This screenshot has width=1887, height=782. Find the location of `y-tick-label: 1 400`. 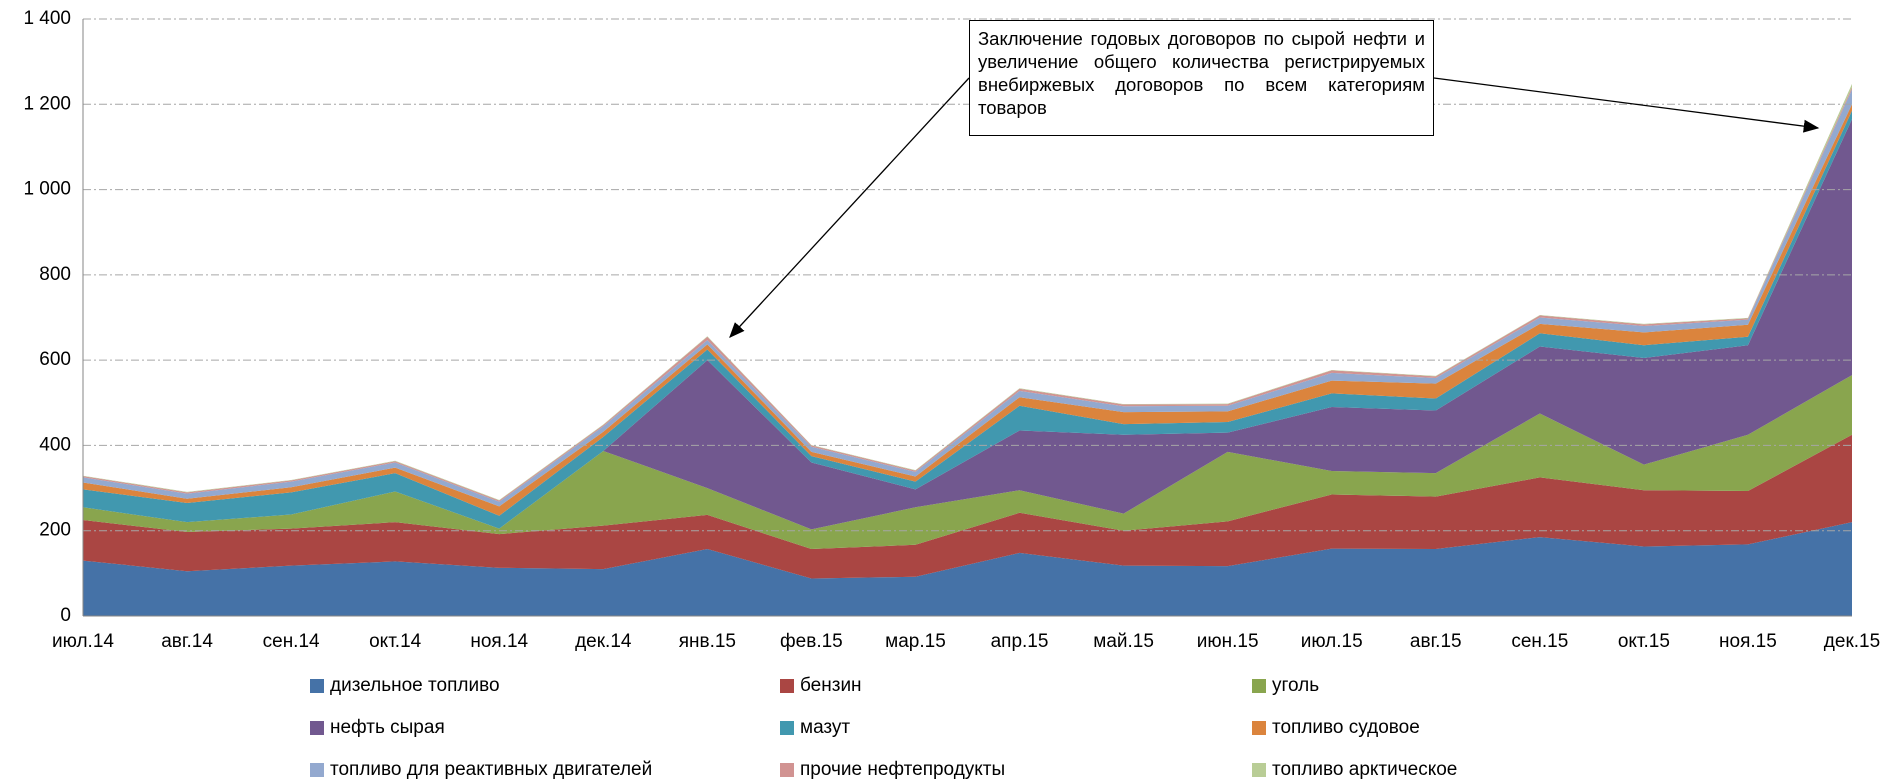

y-tick-label: 1 400 is located at coordinates (47, 18).